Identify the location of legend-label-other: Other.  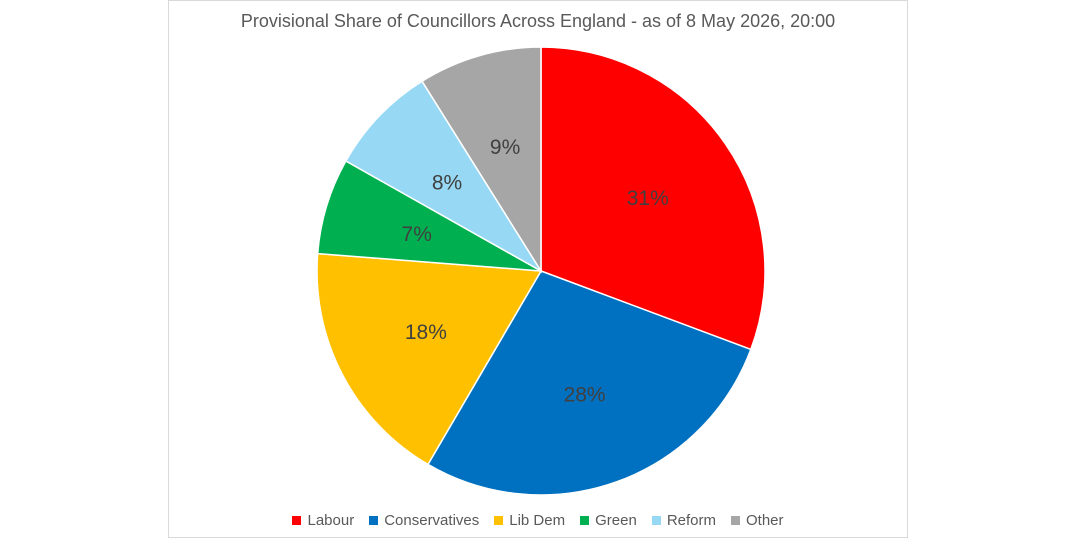
(765, 520).